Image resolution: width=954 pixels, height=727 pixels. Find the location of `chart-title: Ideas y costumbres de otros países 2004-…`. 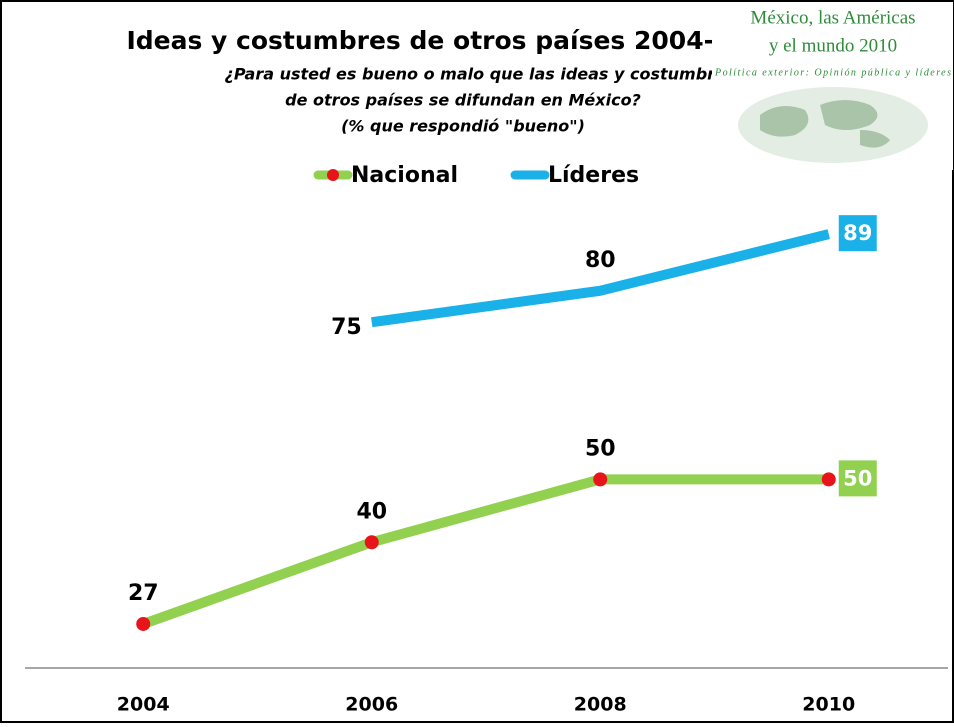

chart-title: Ideas y costumbres de otros países 2004-… is located at coordinates (454, 40).